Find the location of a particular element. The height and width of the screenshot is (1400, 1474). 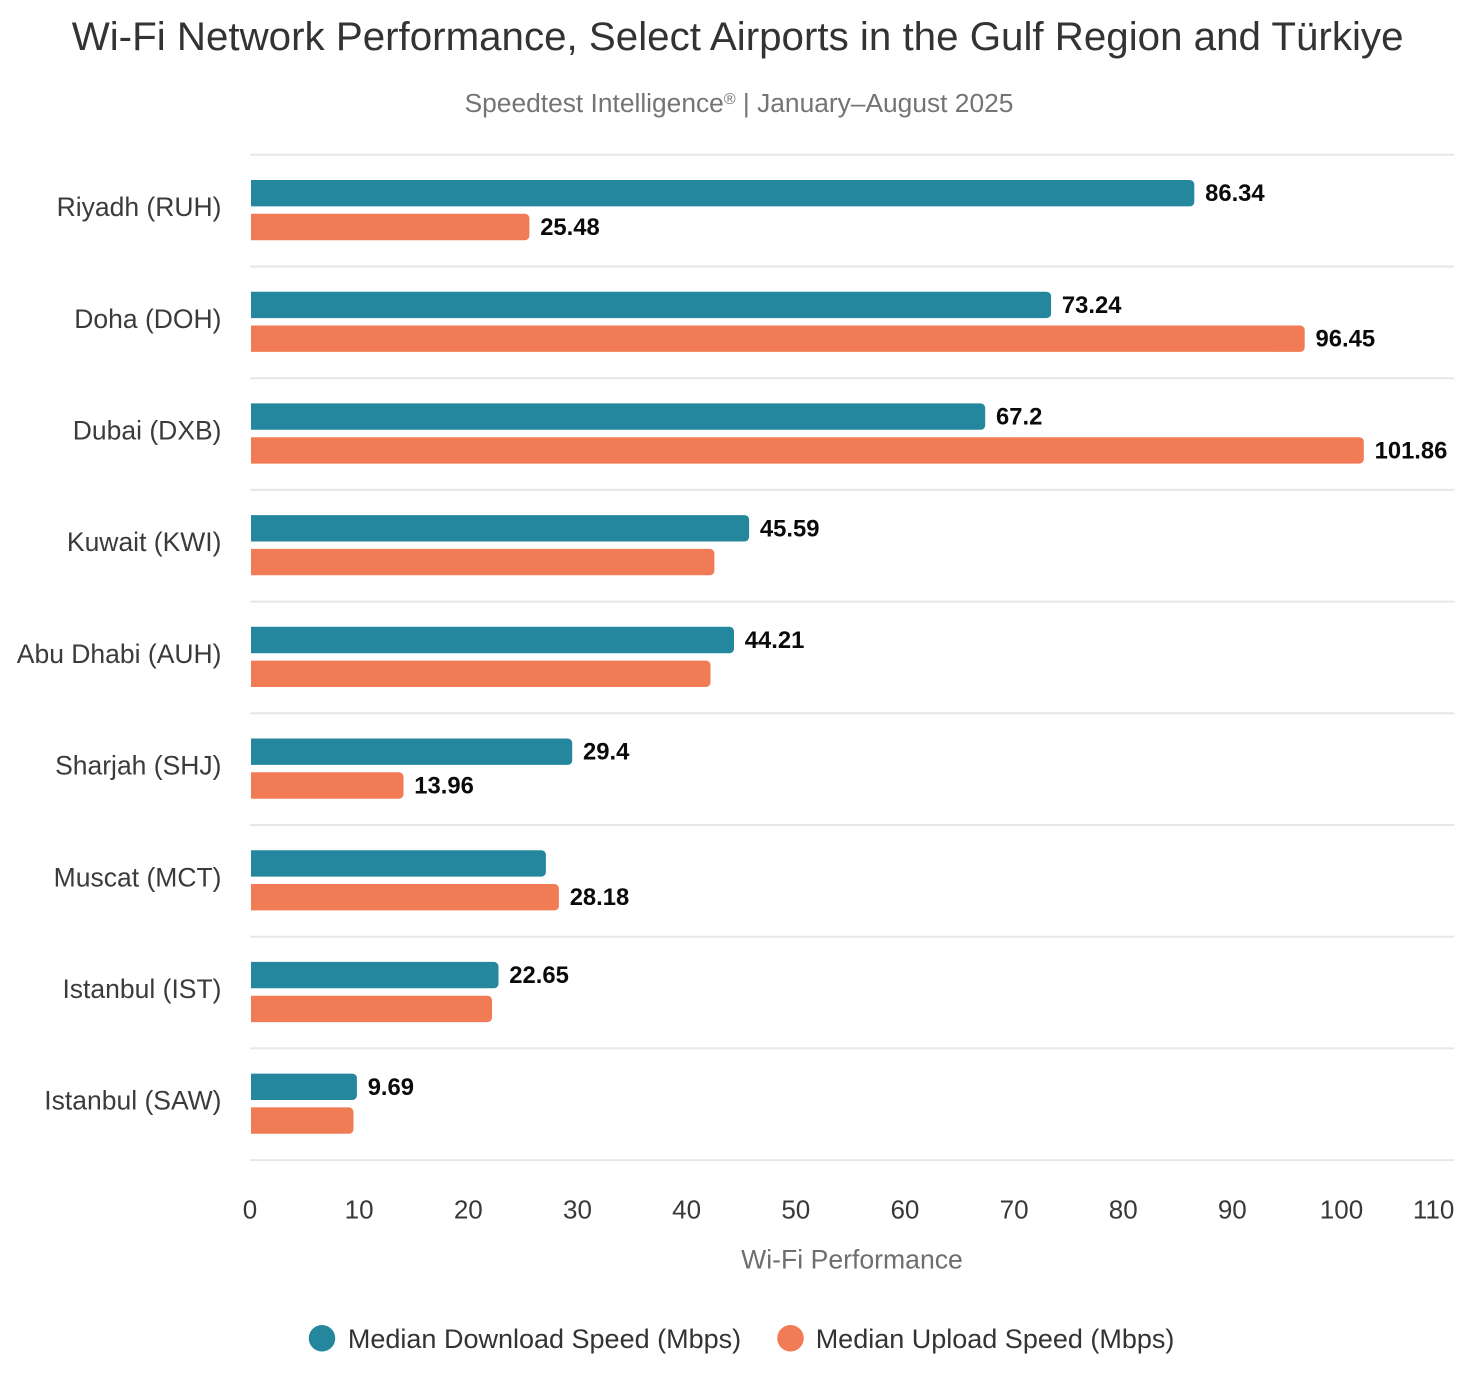

svg-text: Riyadh (RUH) is located at coordinates (139, 207).